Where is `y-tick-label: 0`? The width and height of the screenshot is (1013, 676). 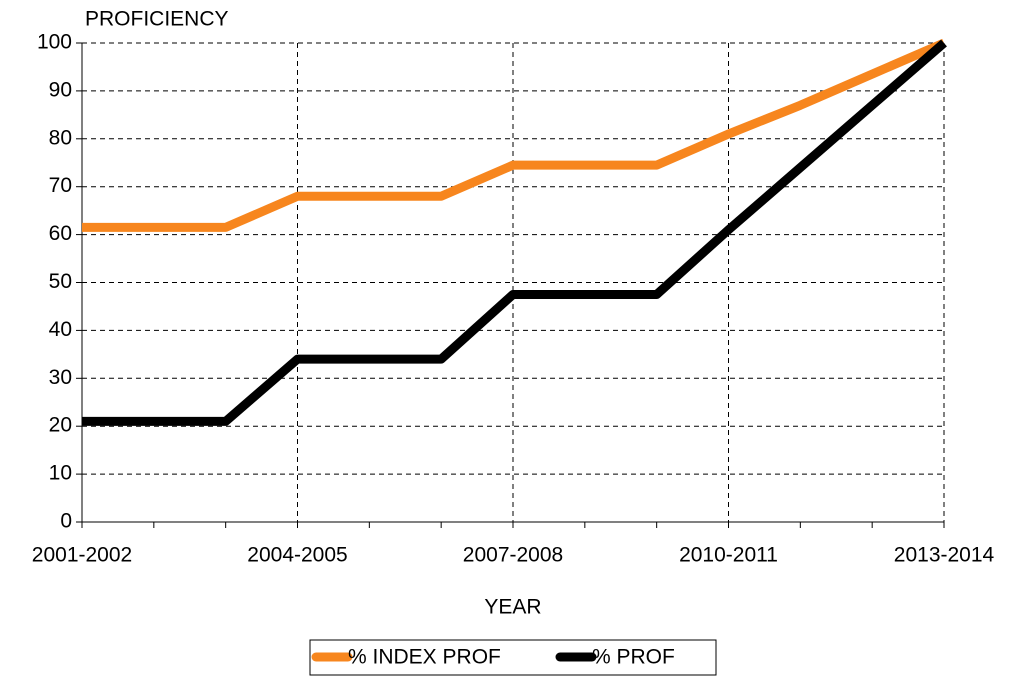 y-tick-label: 0 is located at coordinates (66, 521).